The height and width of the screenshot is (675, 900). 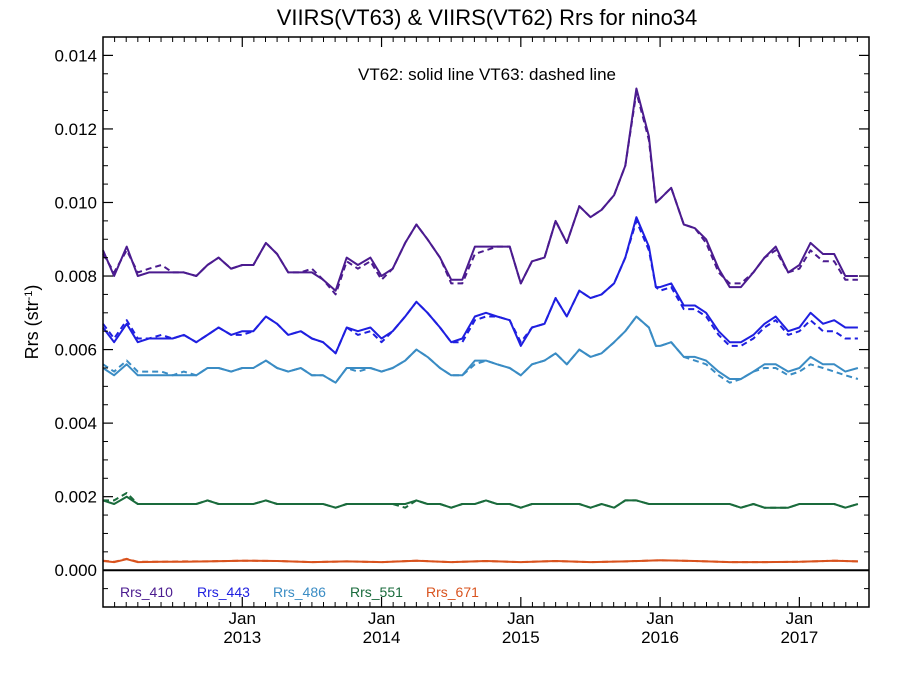 I want to click on y-tick-label: 0.004, so click(x=75, y=423).